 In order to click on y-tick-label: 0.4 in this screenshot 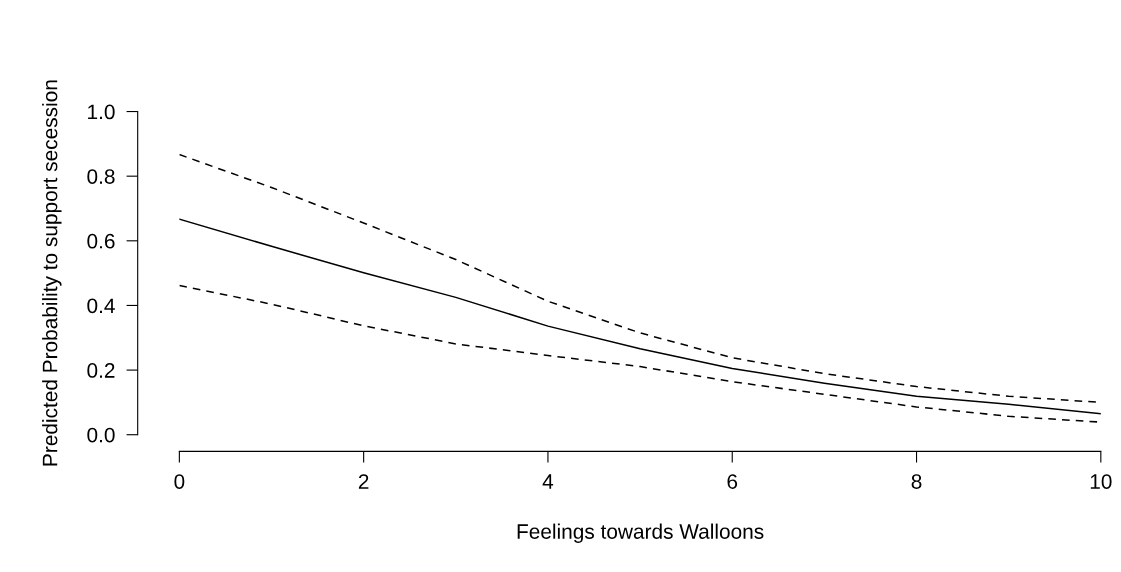, I will do `click(101, 306)`.